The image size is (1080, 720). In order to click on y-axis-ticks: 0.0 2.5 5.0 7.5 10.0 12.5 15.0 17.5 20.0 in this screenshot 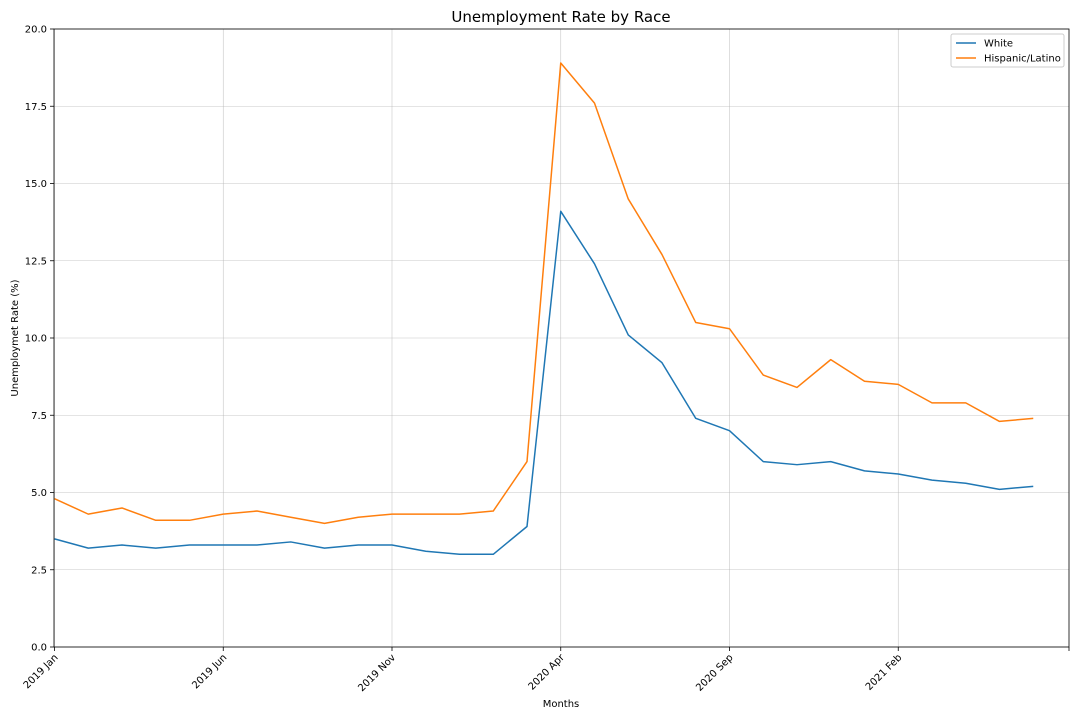, I will do `click(39, 339)`.